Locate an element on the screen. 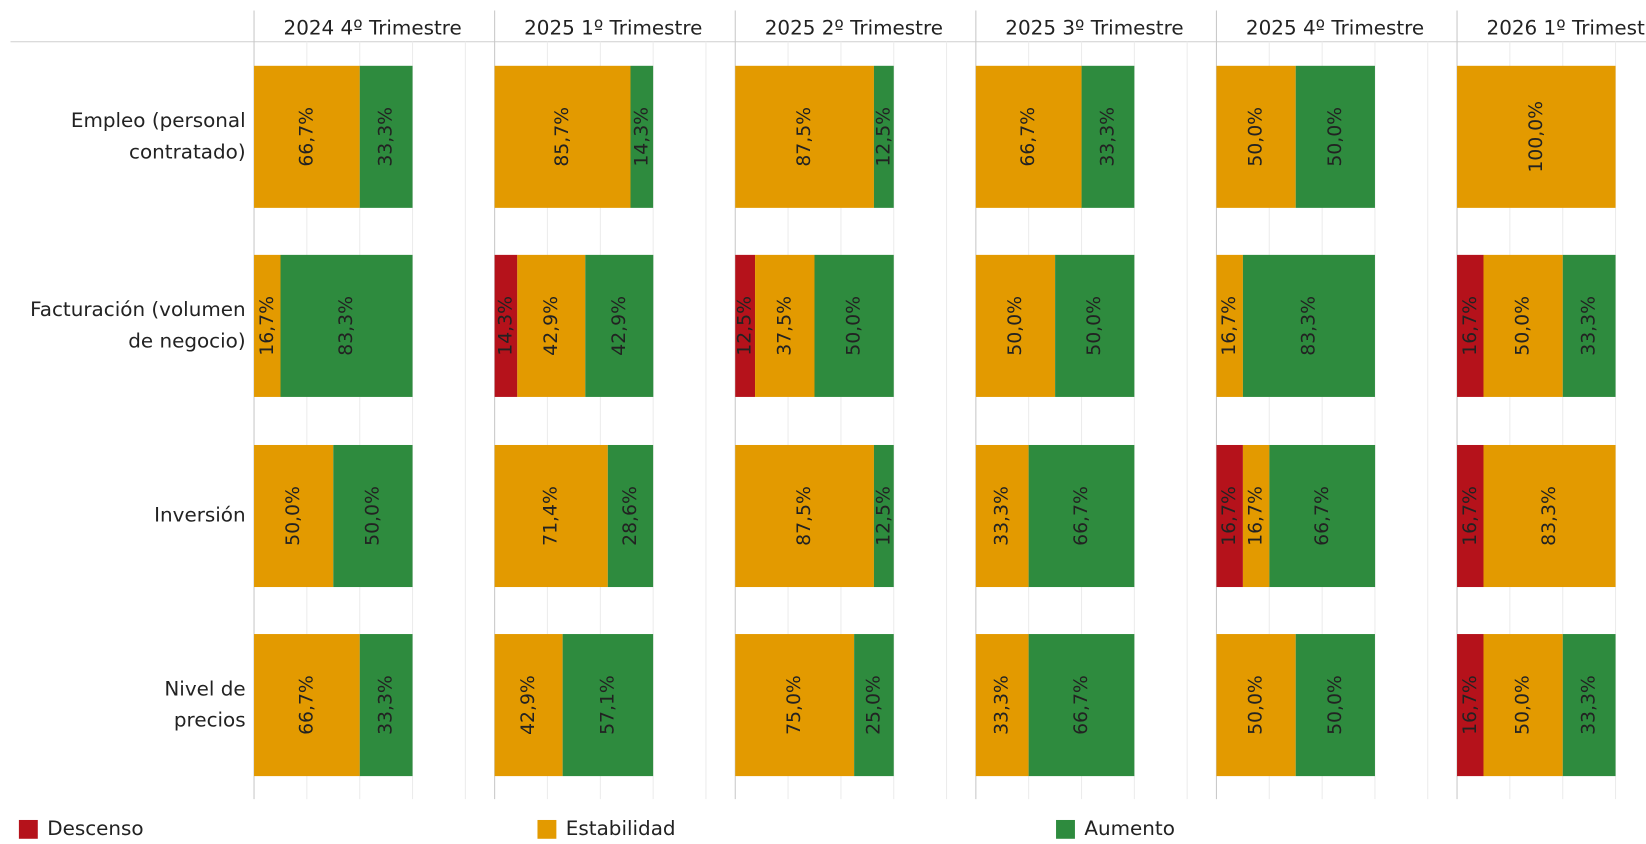 This screenshot has height=844, width=1646. value-label: 25,0% is located at coordinates (873, 705).